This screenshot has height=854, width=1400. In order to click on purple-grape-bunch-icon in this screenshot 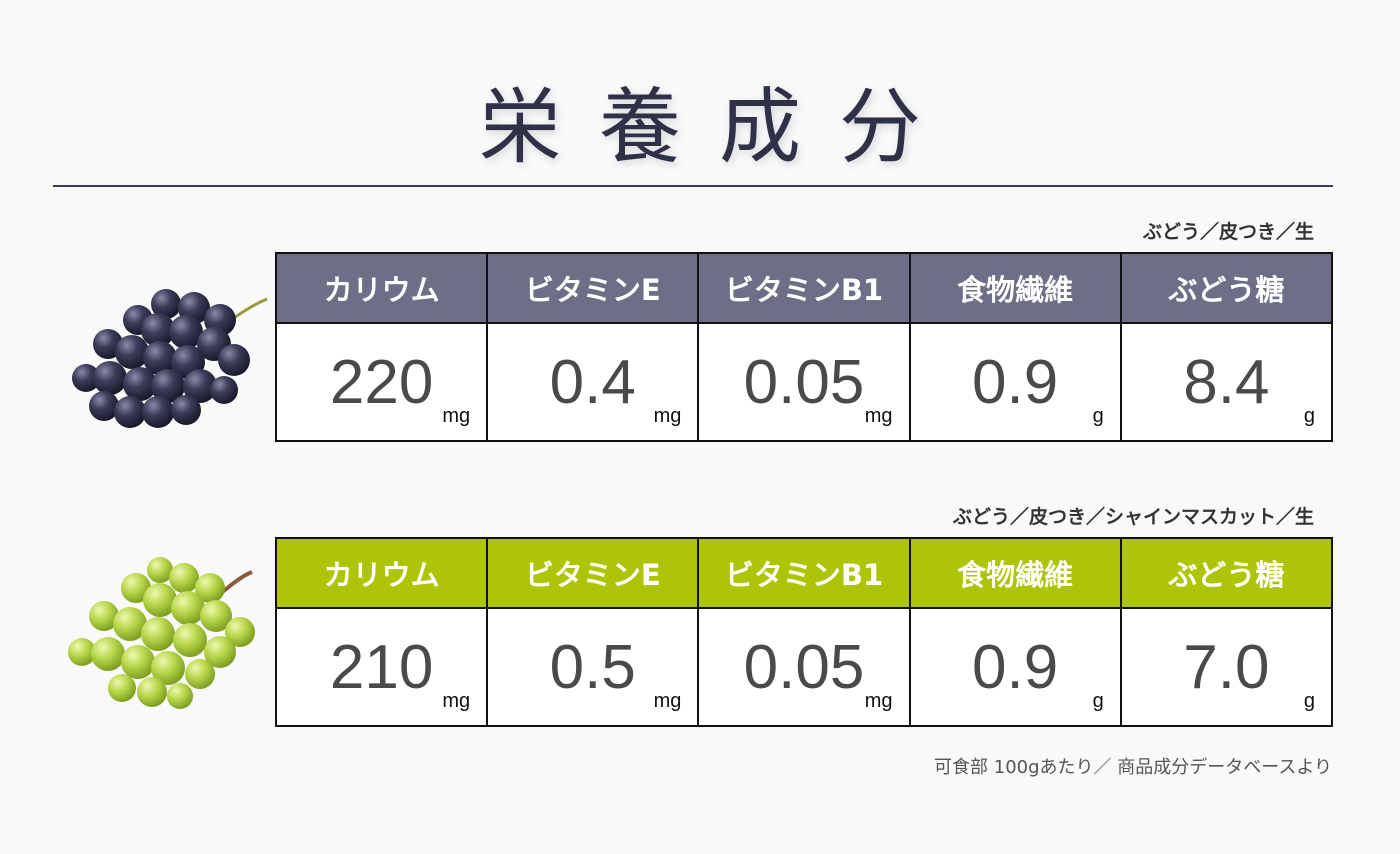, I will do `click(170, 358)`.